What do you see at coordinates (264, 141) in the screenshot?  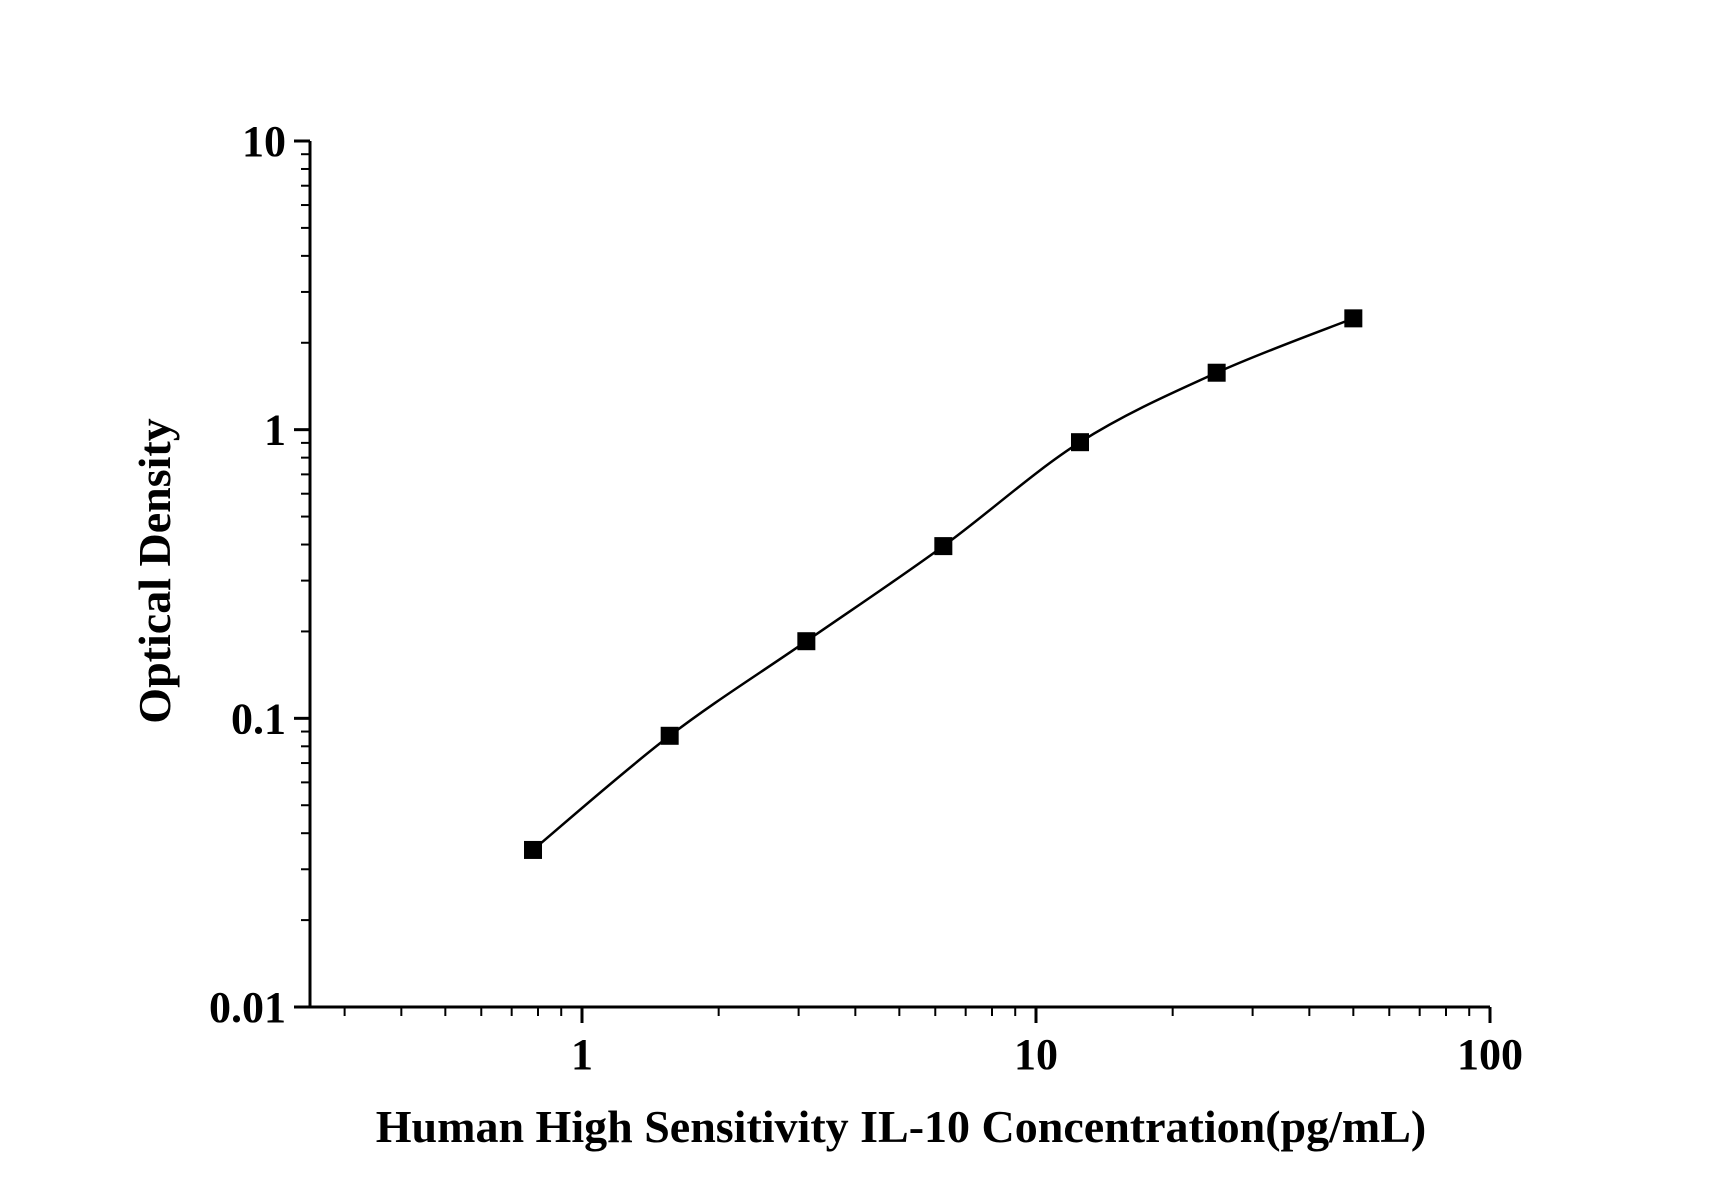 I see `y-tick-label: 10` at bounding box center [264, 141].